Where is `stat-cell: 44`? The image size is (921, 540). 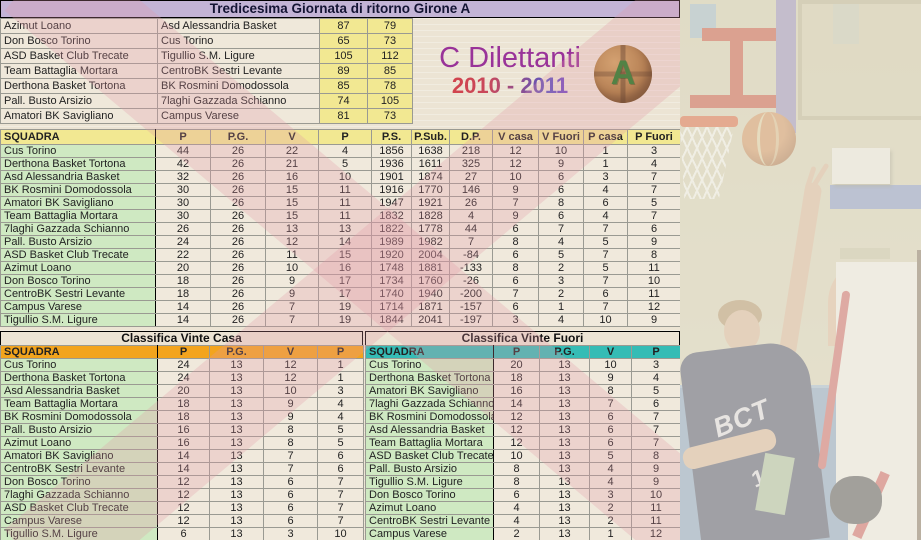 stat-cell: 44 is located at coordinates (183, 151).